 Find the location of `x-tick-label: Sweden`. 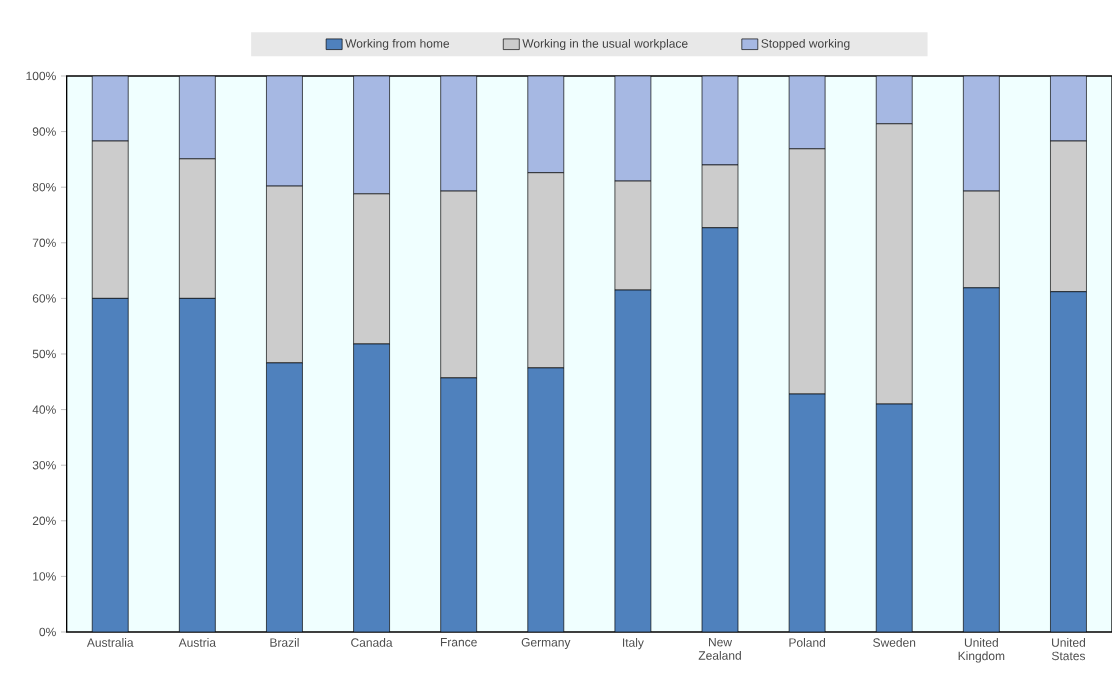

x-tick-label: Sweden is located at coordinates (894, 642).